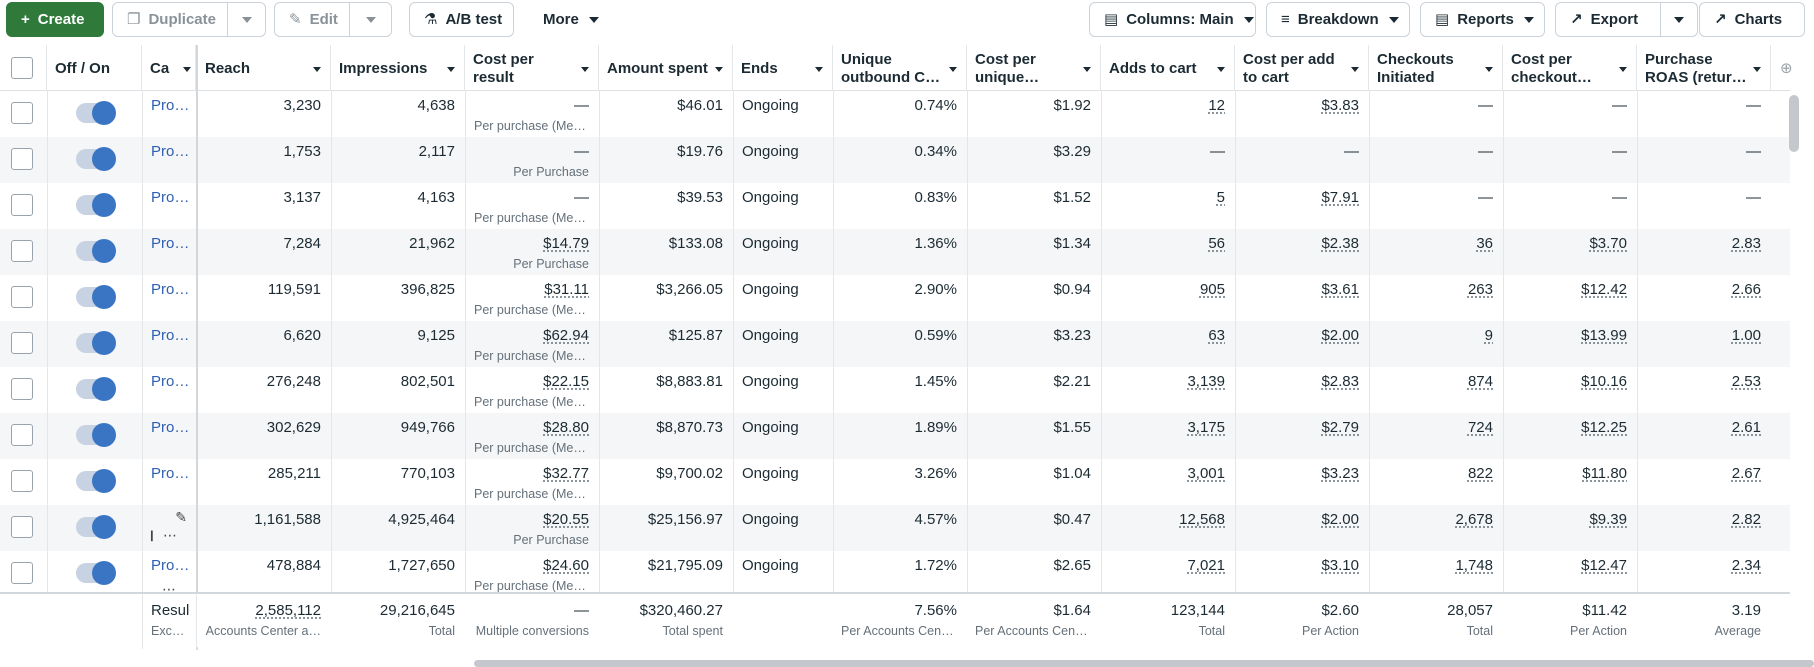 This screenshot has height=667, width=1814. What do you see at coordinates (398, 68) in the screenshot?
I see `col-impressions: Impressions` at bounding box center [398, 68].